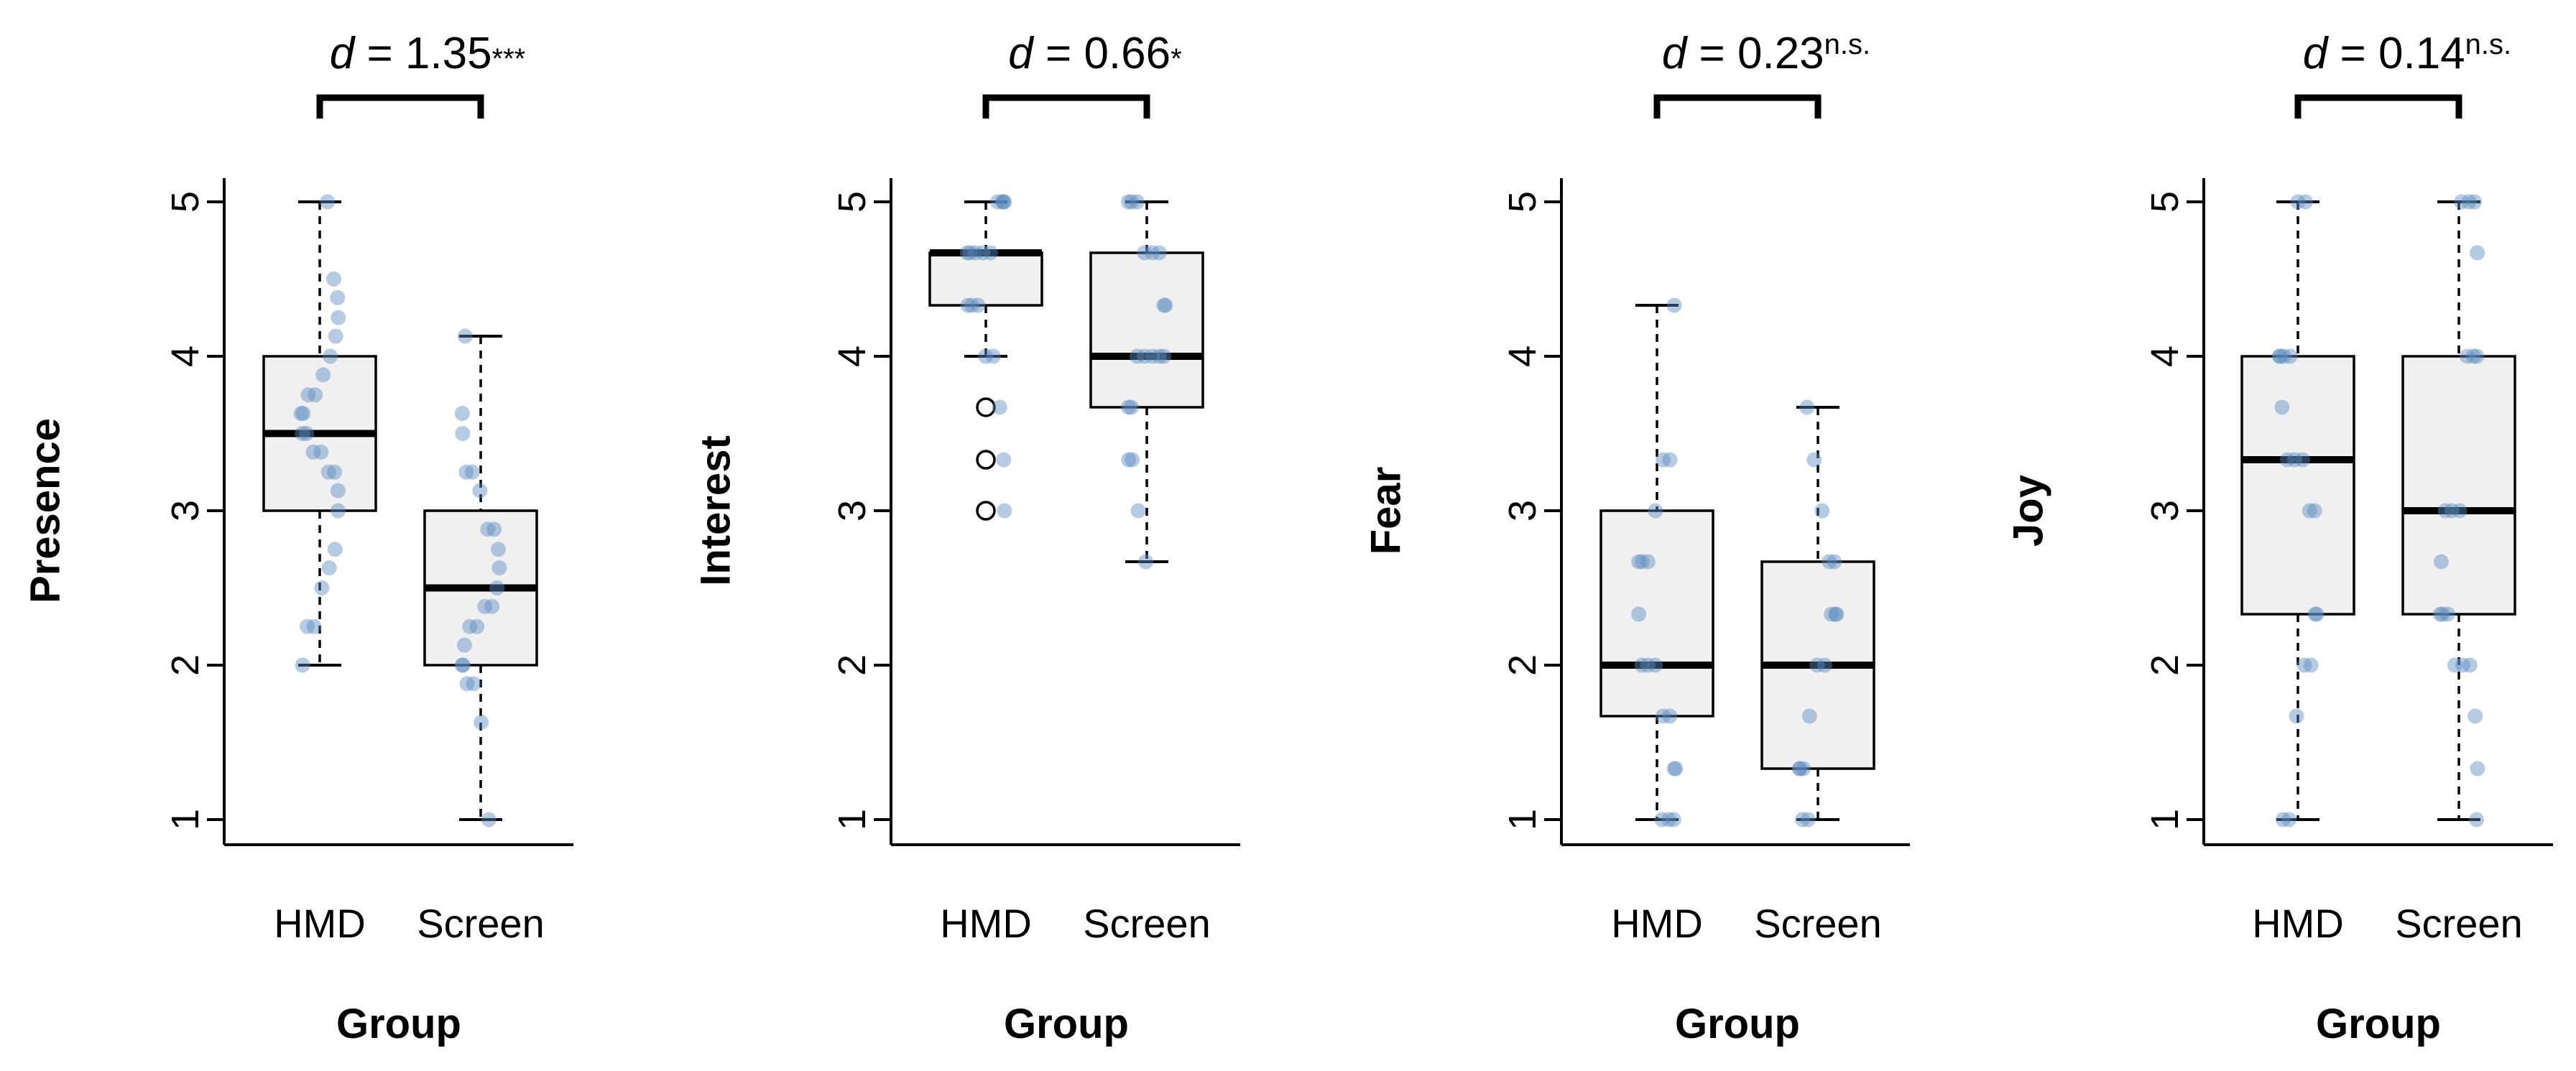  I want to click on y-axis-label: Fear, so click(1386, 511).